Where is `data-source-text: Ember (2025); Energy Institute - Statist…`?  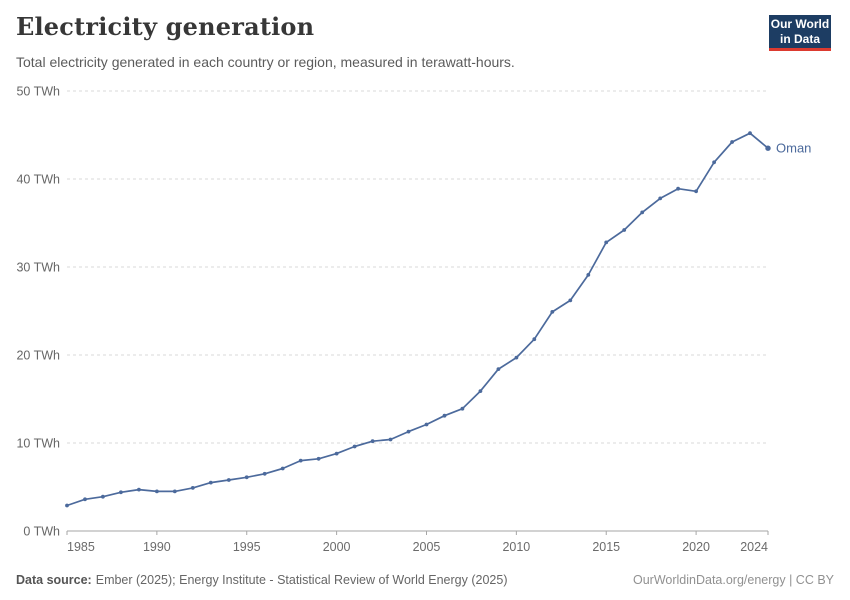
data-source-text: Ember (2025); Energy Institute - Statist… is located at coordinates (301, 580).